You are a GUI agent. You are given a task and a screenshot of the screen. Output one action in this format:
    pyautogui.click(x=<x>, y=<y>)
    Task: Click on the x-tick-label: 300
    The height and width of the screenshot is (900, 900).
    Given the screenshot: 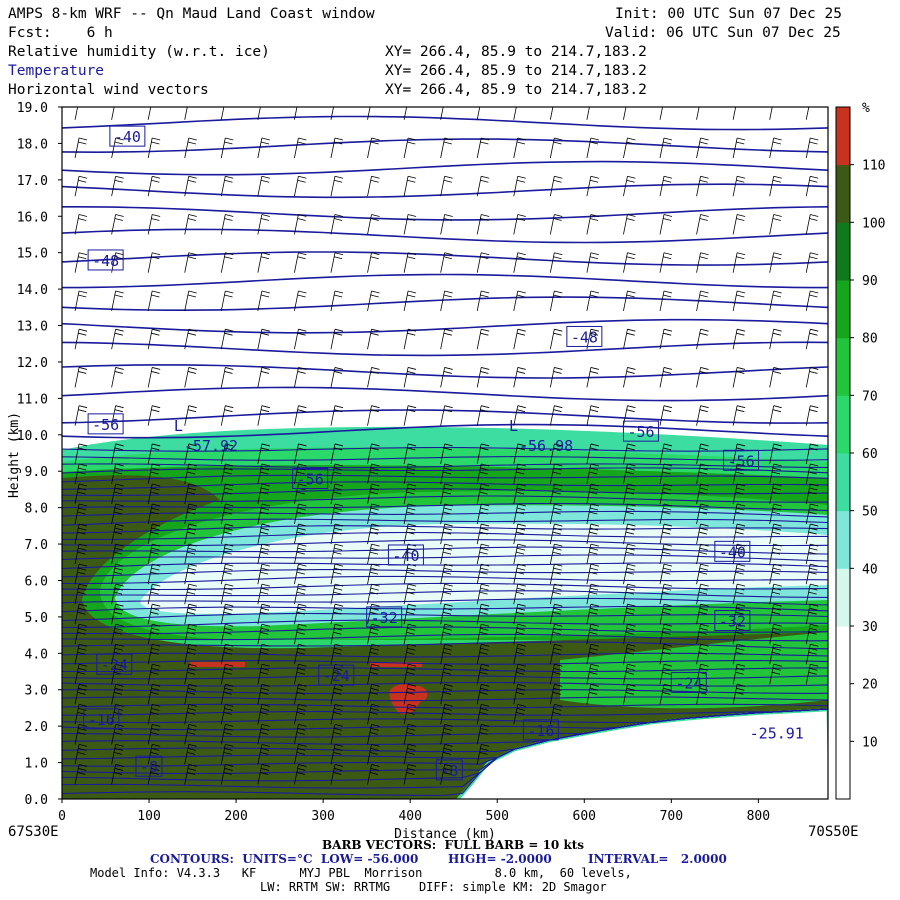 What is the action you would take?
    pyautogui.click(x=322, y=816)
    